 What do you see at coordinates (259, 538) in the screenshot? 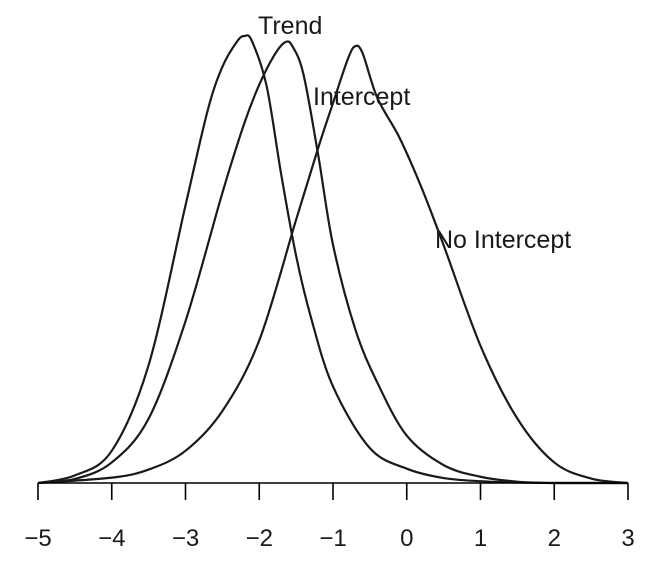
I see `x-tick-label: −2` at bounding box center [259, 538].